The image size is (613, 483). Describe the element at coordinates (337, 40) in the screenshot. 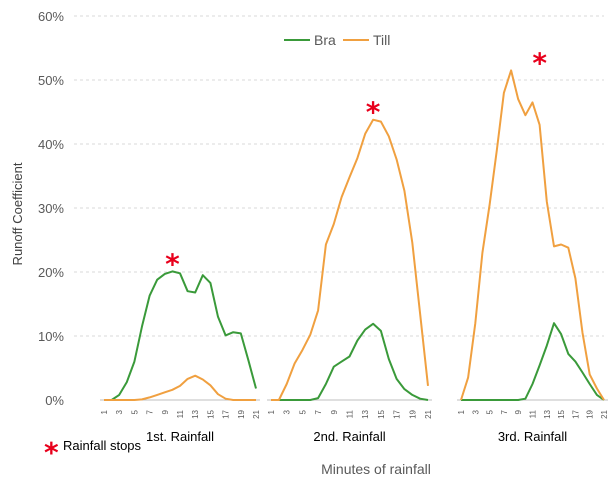

I see `legend: Bra Till` at that location.